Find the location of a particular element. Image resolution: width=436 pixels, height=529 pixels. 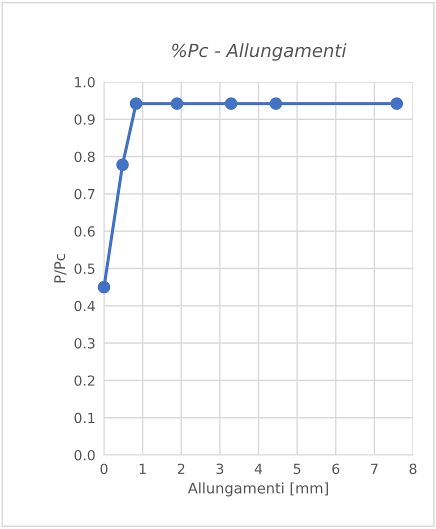

y-tick-label: 0.0 is located at coordinates (84, 455).